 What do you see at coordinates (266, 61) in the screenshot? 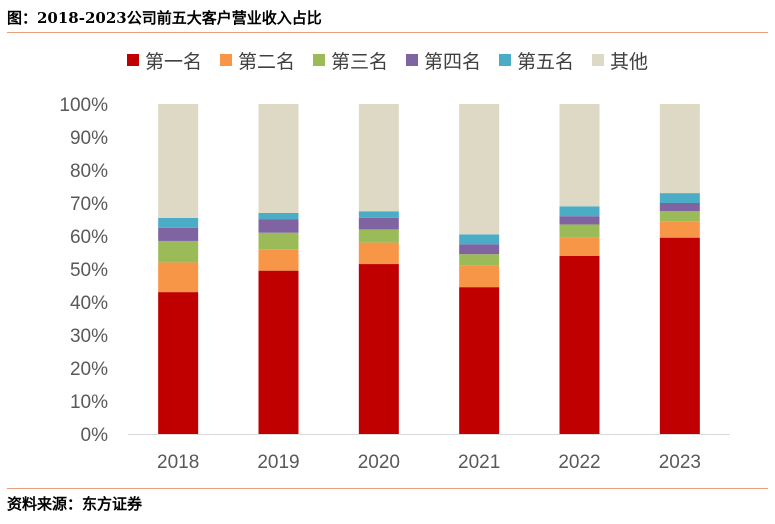
I see `legend-label: 第二名` at bounding box center [266, 61].